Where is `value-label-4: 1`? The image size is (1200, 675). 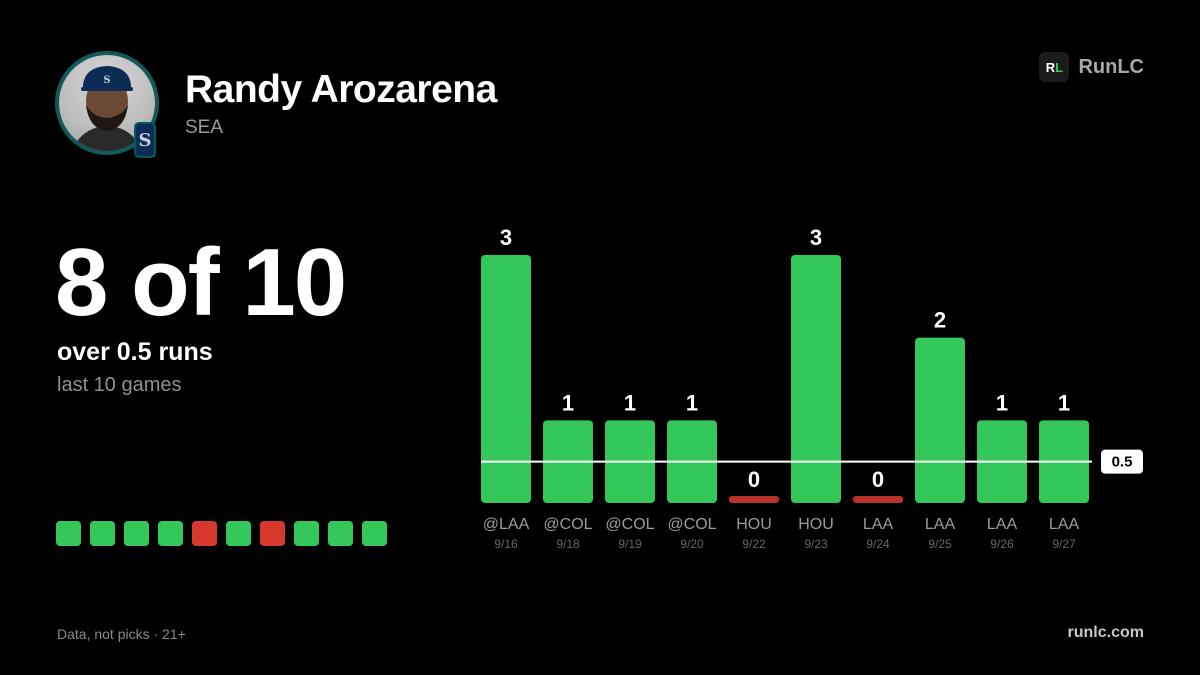 value-label-4: 1 is located at coordinates (692, 402).